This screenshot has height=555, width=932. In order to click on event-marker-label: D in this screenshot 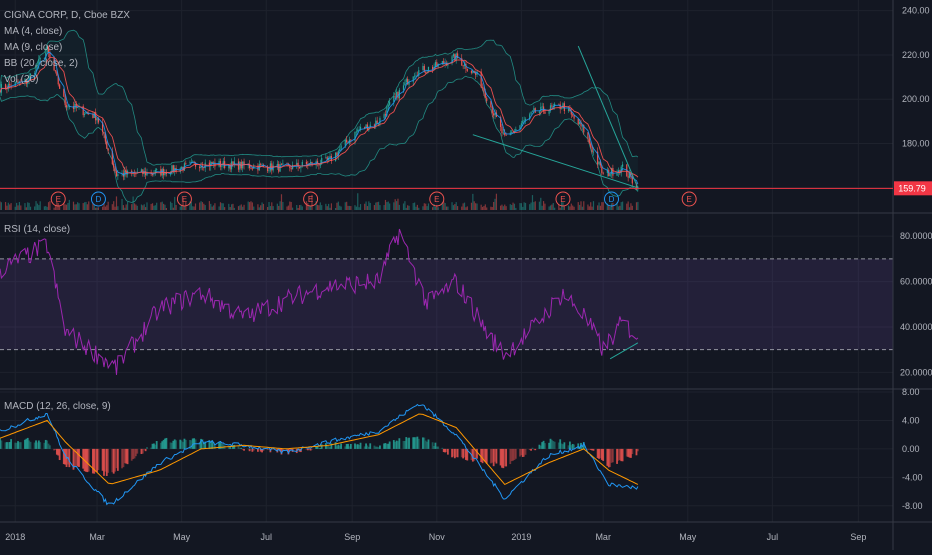, I will do `click(612, 199)`.